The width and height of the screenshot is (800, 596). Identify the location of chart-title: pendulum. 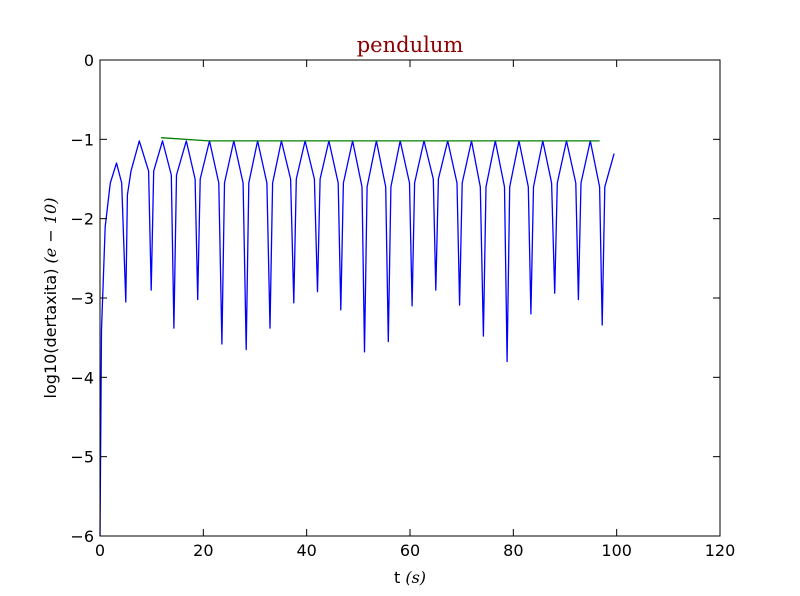
(410, 45).